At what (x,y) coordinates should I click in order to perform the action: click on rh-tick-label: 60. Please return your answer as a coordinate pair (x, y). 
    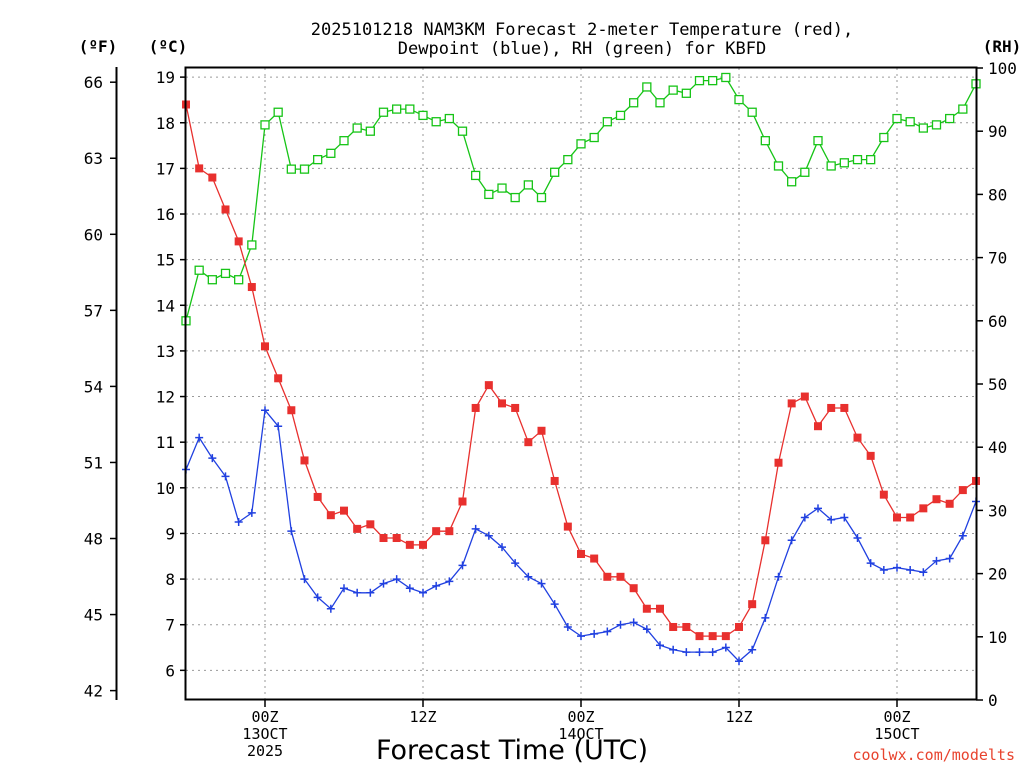
    Looking at the image, I should click on (997, 321).